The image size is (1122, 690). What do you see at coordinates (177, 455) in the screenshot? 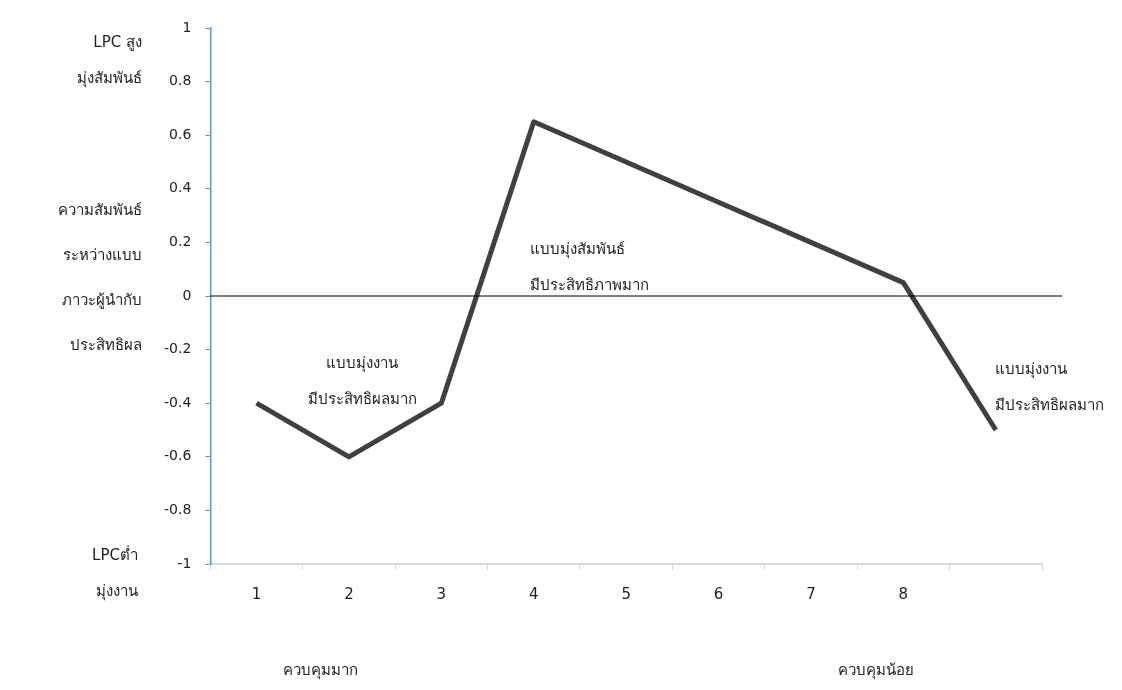
I see `y-tick-label: -0.6` at bounding box center [177, 455].